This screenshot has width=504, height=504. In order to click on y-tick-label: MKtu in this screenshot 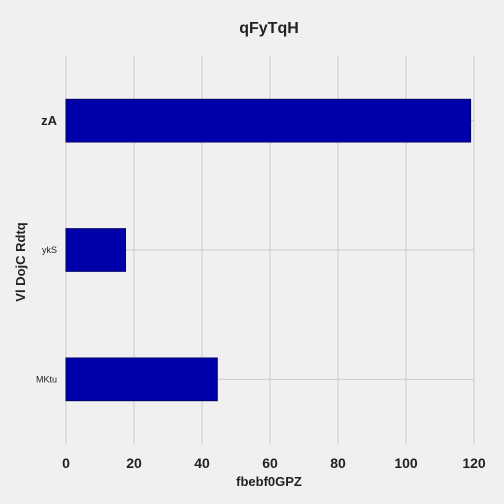, I will do `click(46, 379)`.